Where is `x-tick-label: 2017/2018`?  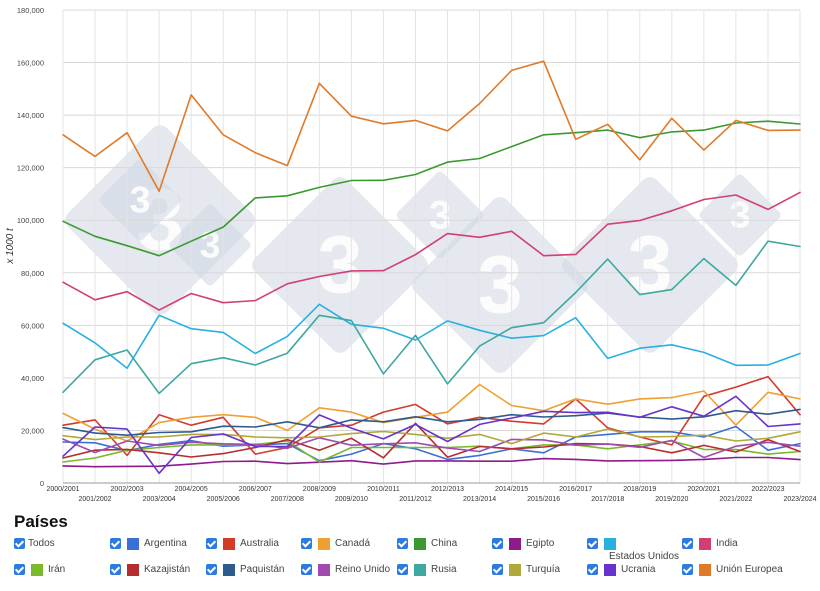 x-tick-label: 2017/2018 is located at coordinates (607, 499).